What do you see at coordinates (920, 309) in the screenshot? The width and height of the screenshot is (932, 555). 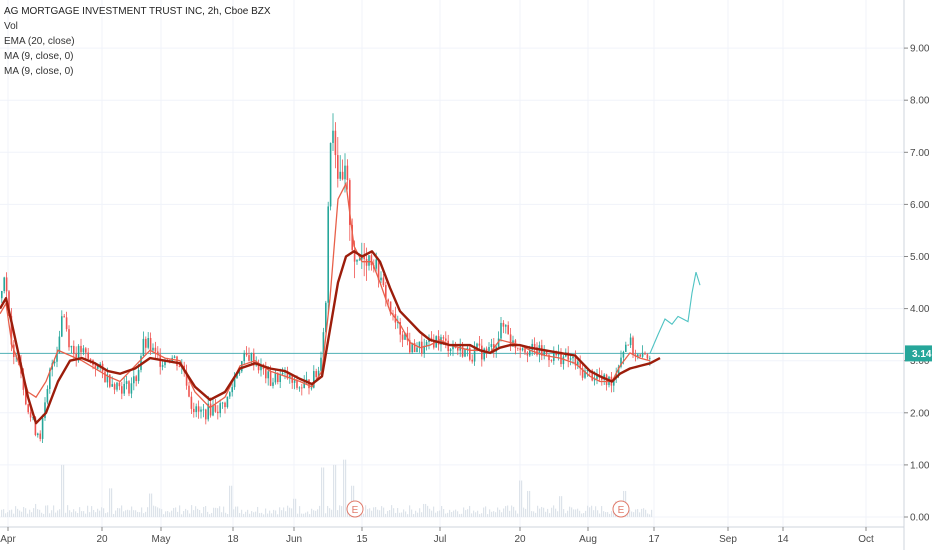 I see `price-tick-label: 4.00` at bounding box center [920, 309].